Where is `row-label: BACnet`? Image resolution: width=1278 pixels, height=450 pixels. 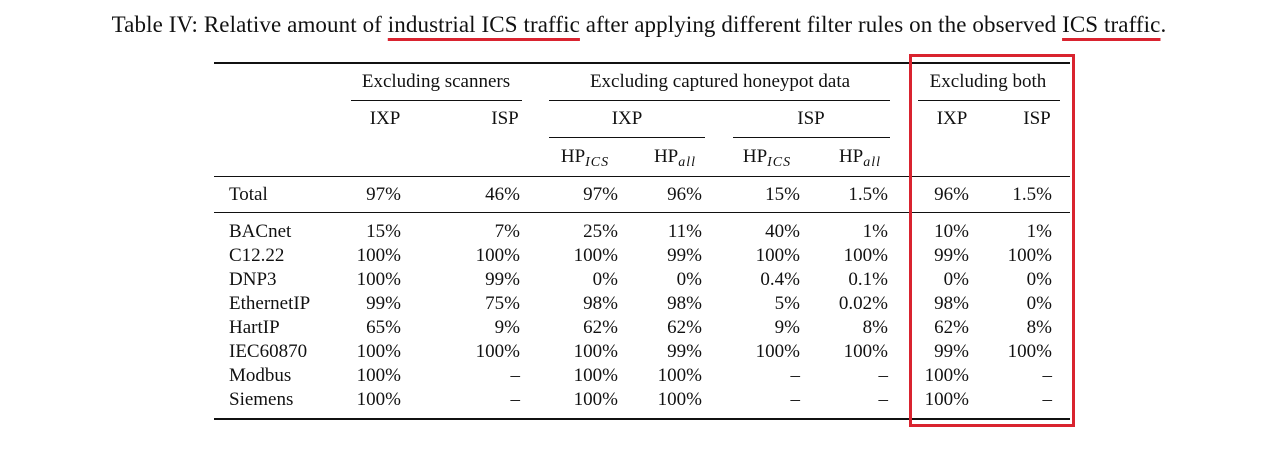 row-label: BACnet is located at coordinates (260, 231).